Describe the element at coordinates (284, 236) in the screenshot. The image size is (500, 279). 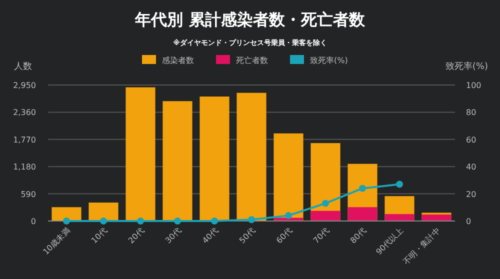
I see `x-tick-label: 60代` at that location.